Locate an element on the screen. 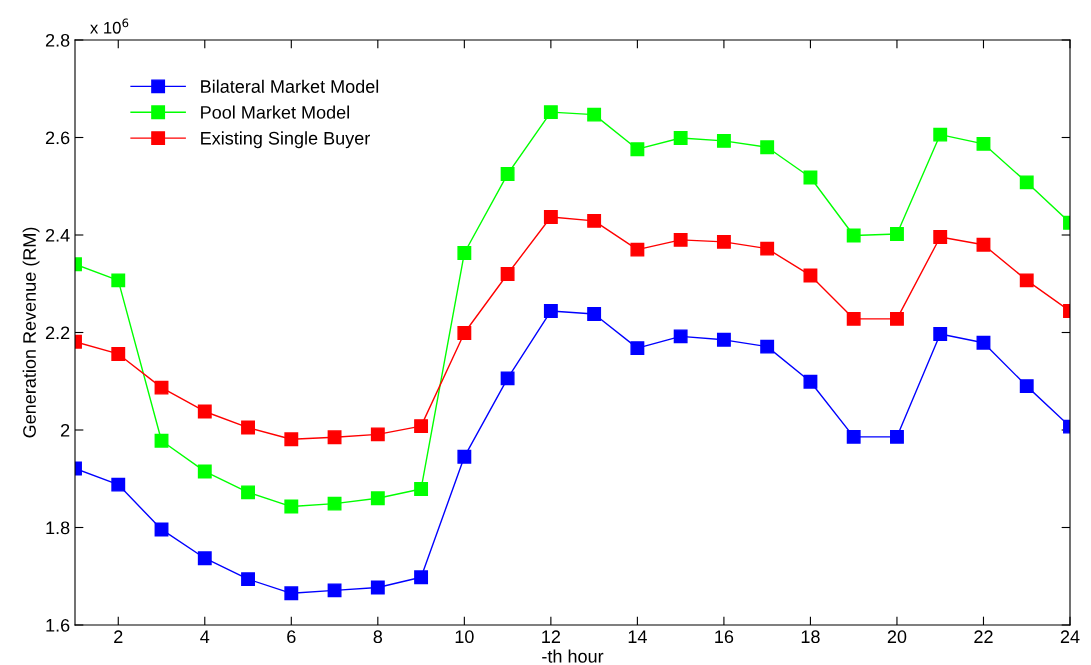 The width and height of the screenshot is (1091, 665). x-tick-label: 16 is located at coordinates (724, 637).